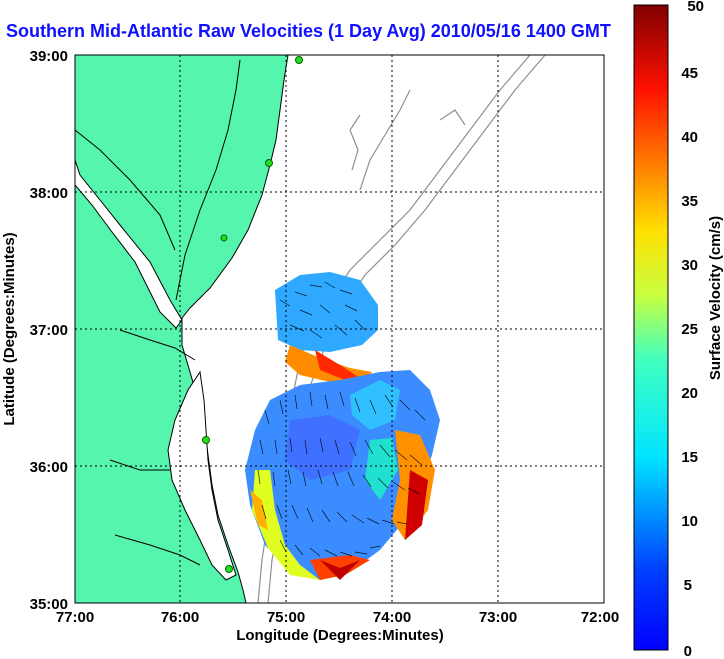 This screenshot has height=659, width=724. What do you see at coordinates (689, 201) in the screenshot?
I see `colorbar-tick-label: 35` at bounding box center [689, 201].